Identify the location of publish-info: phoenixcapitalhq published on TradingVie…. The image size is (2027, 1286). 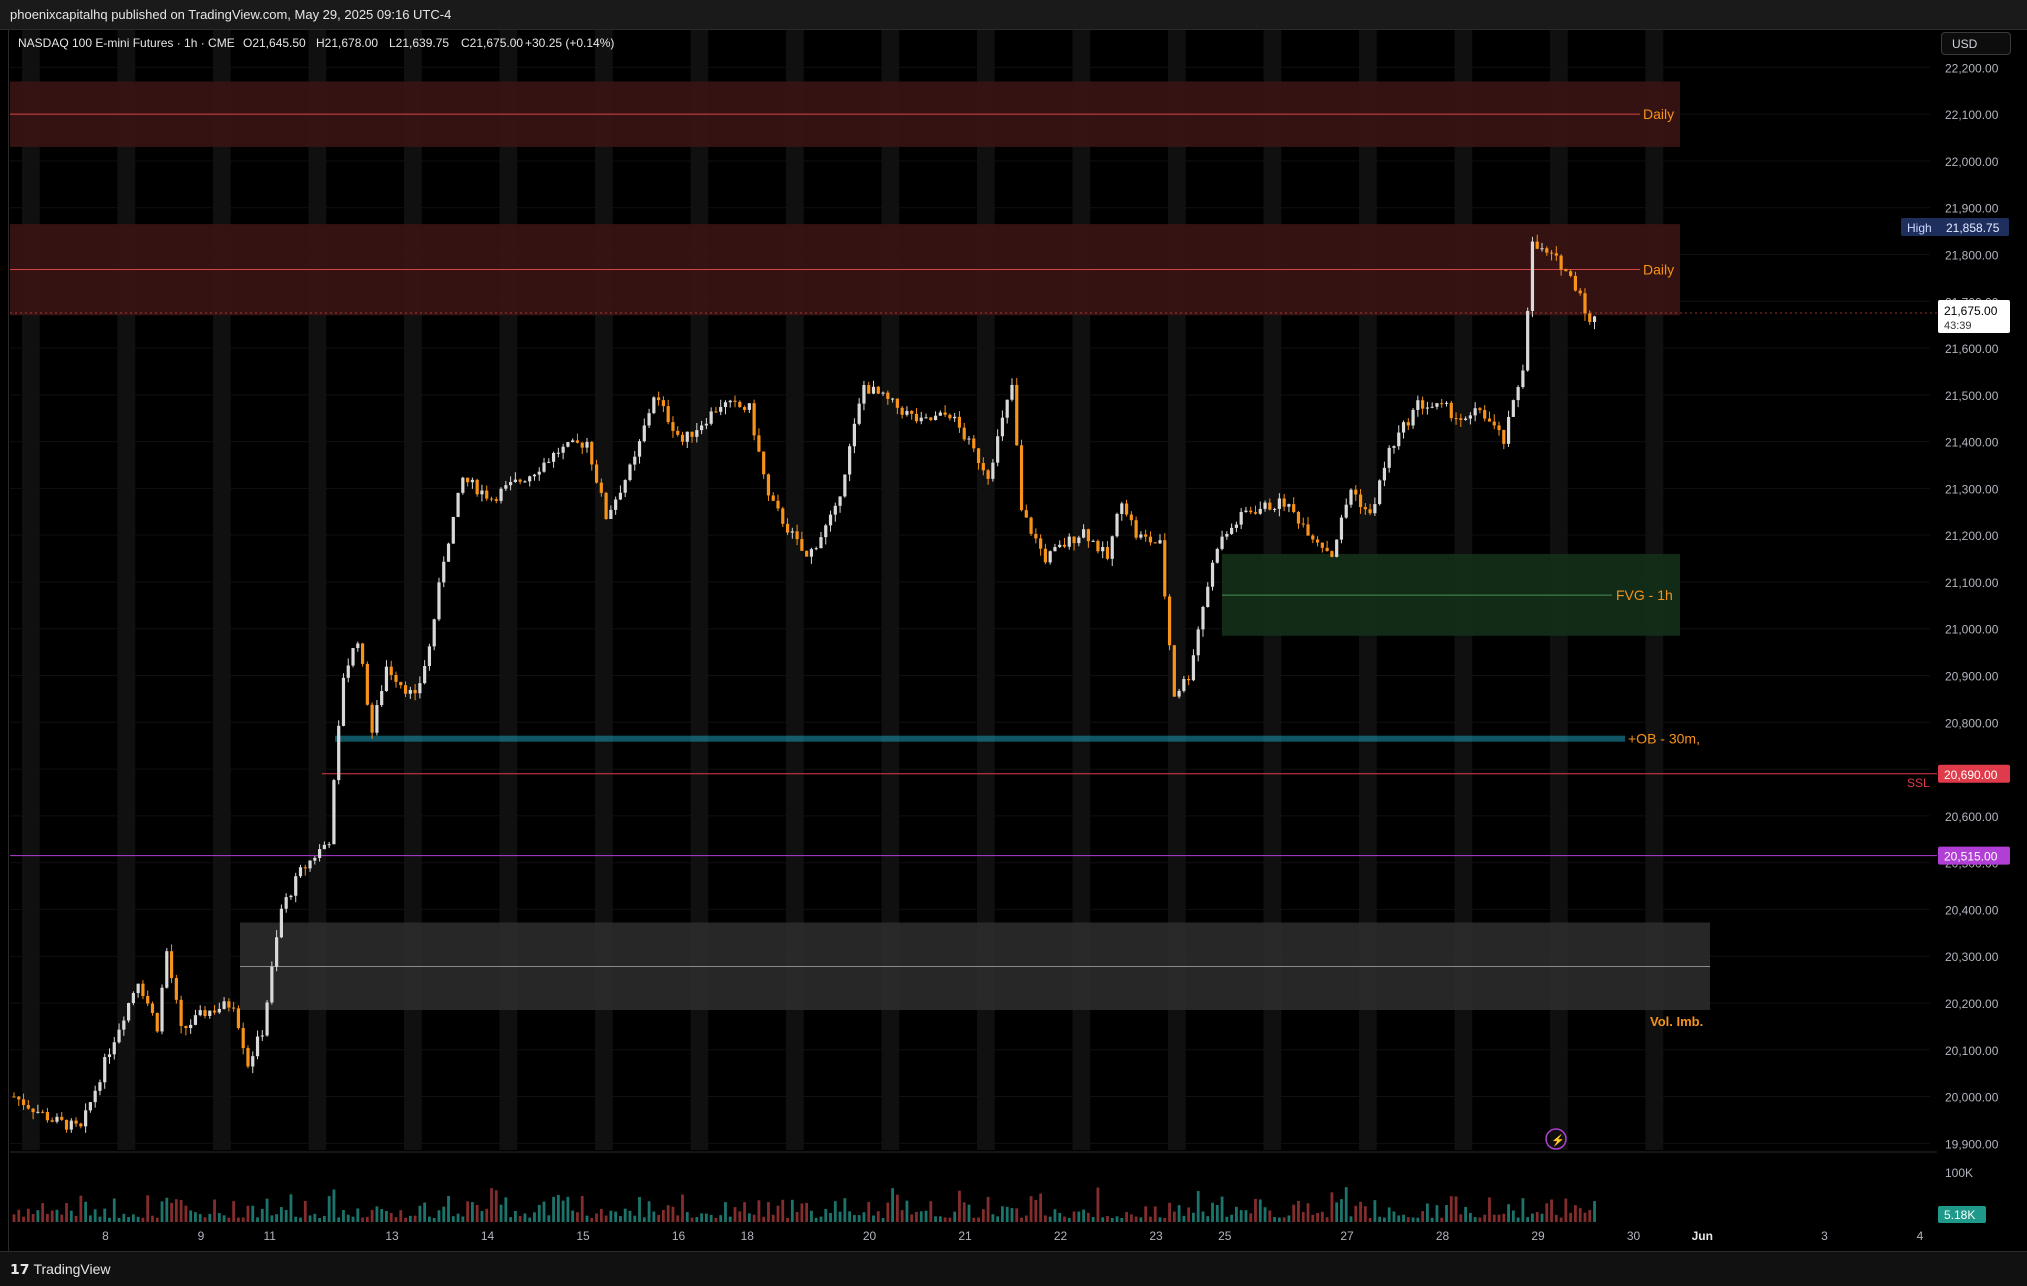
(231, 14).